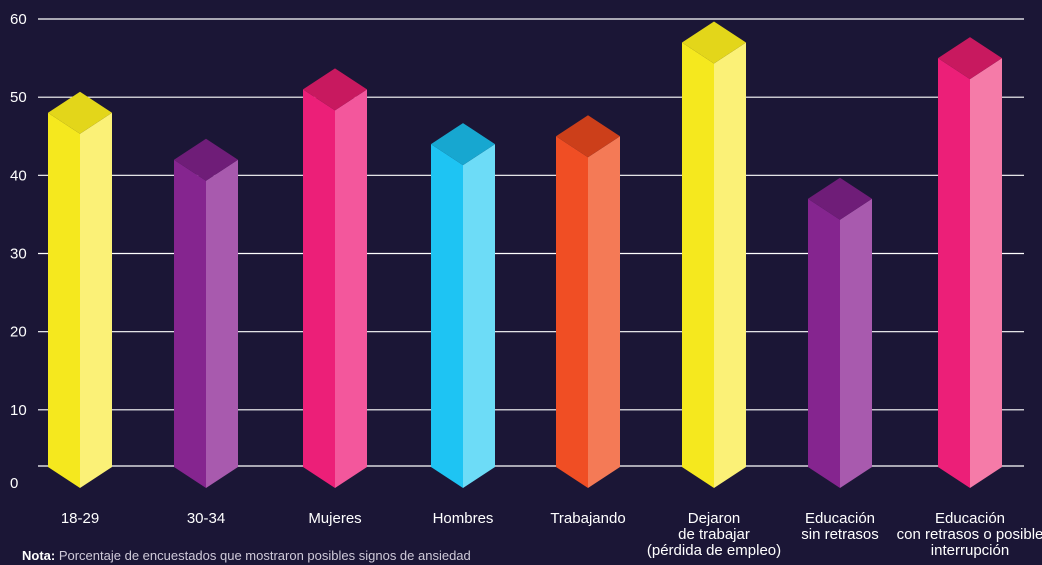 The height and width of the screenshot is (565, 1042). I want to click on x-tick-label: Hombres, so click(463, 518).